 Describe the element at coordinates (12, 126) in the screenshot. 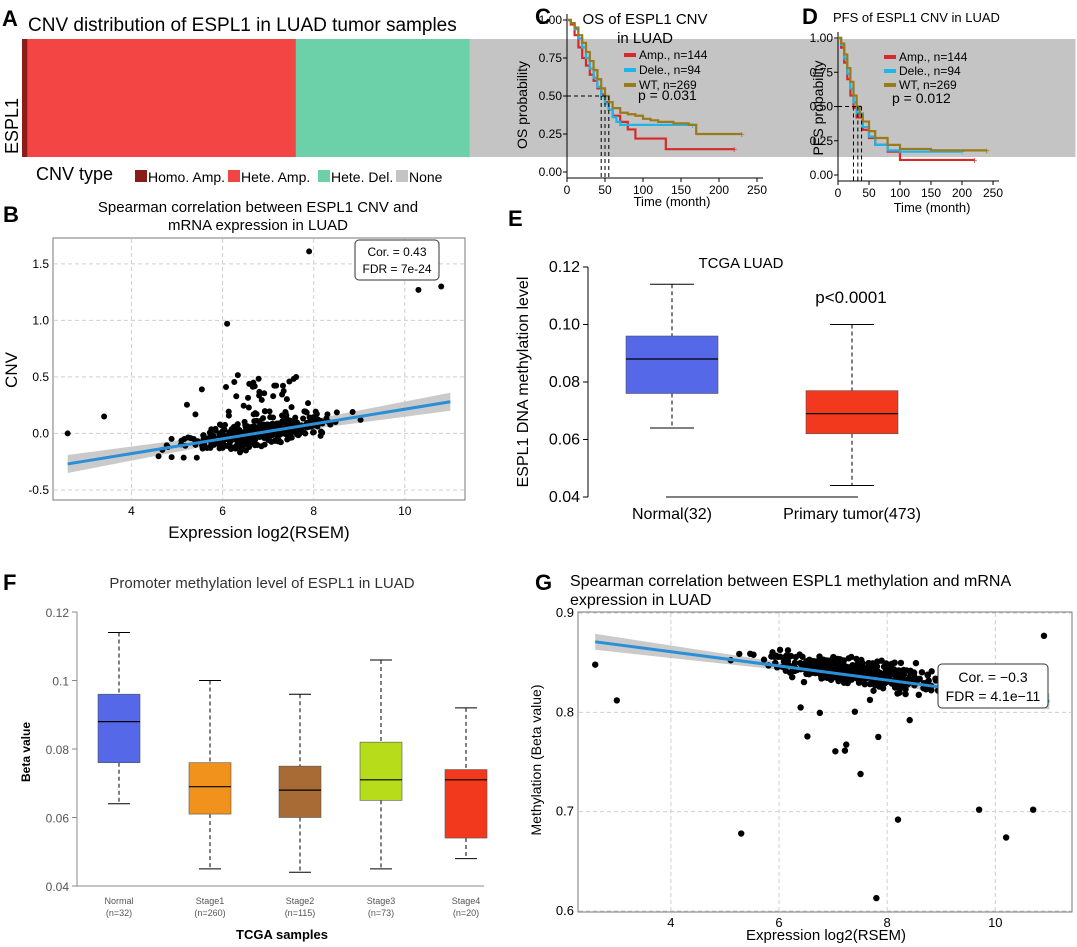

I see `gene-label: ESPL1` at that location.